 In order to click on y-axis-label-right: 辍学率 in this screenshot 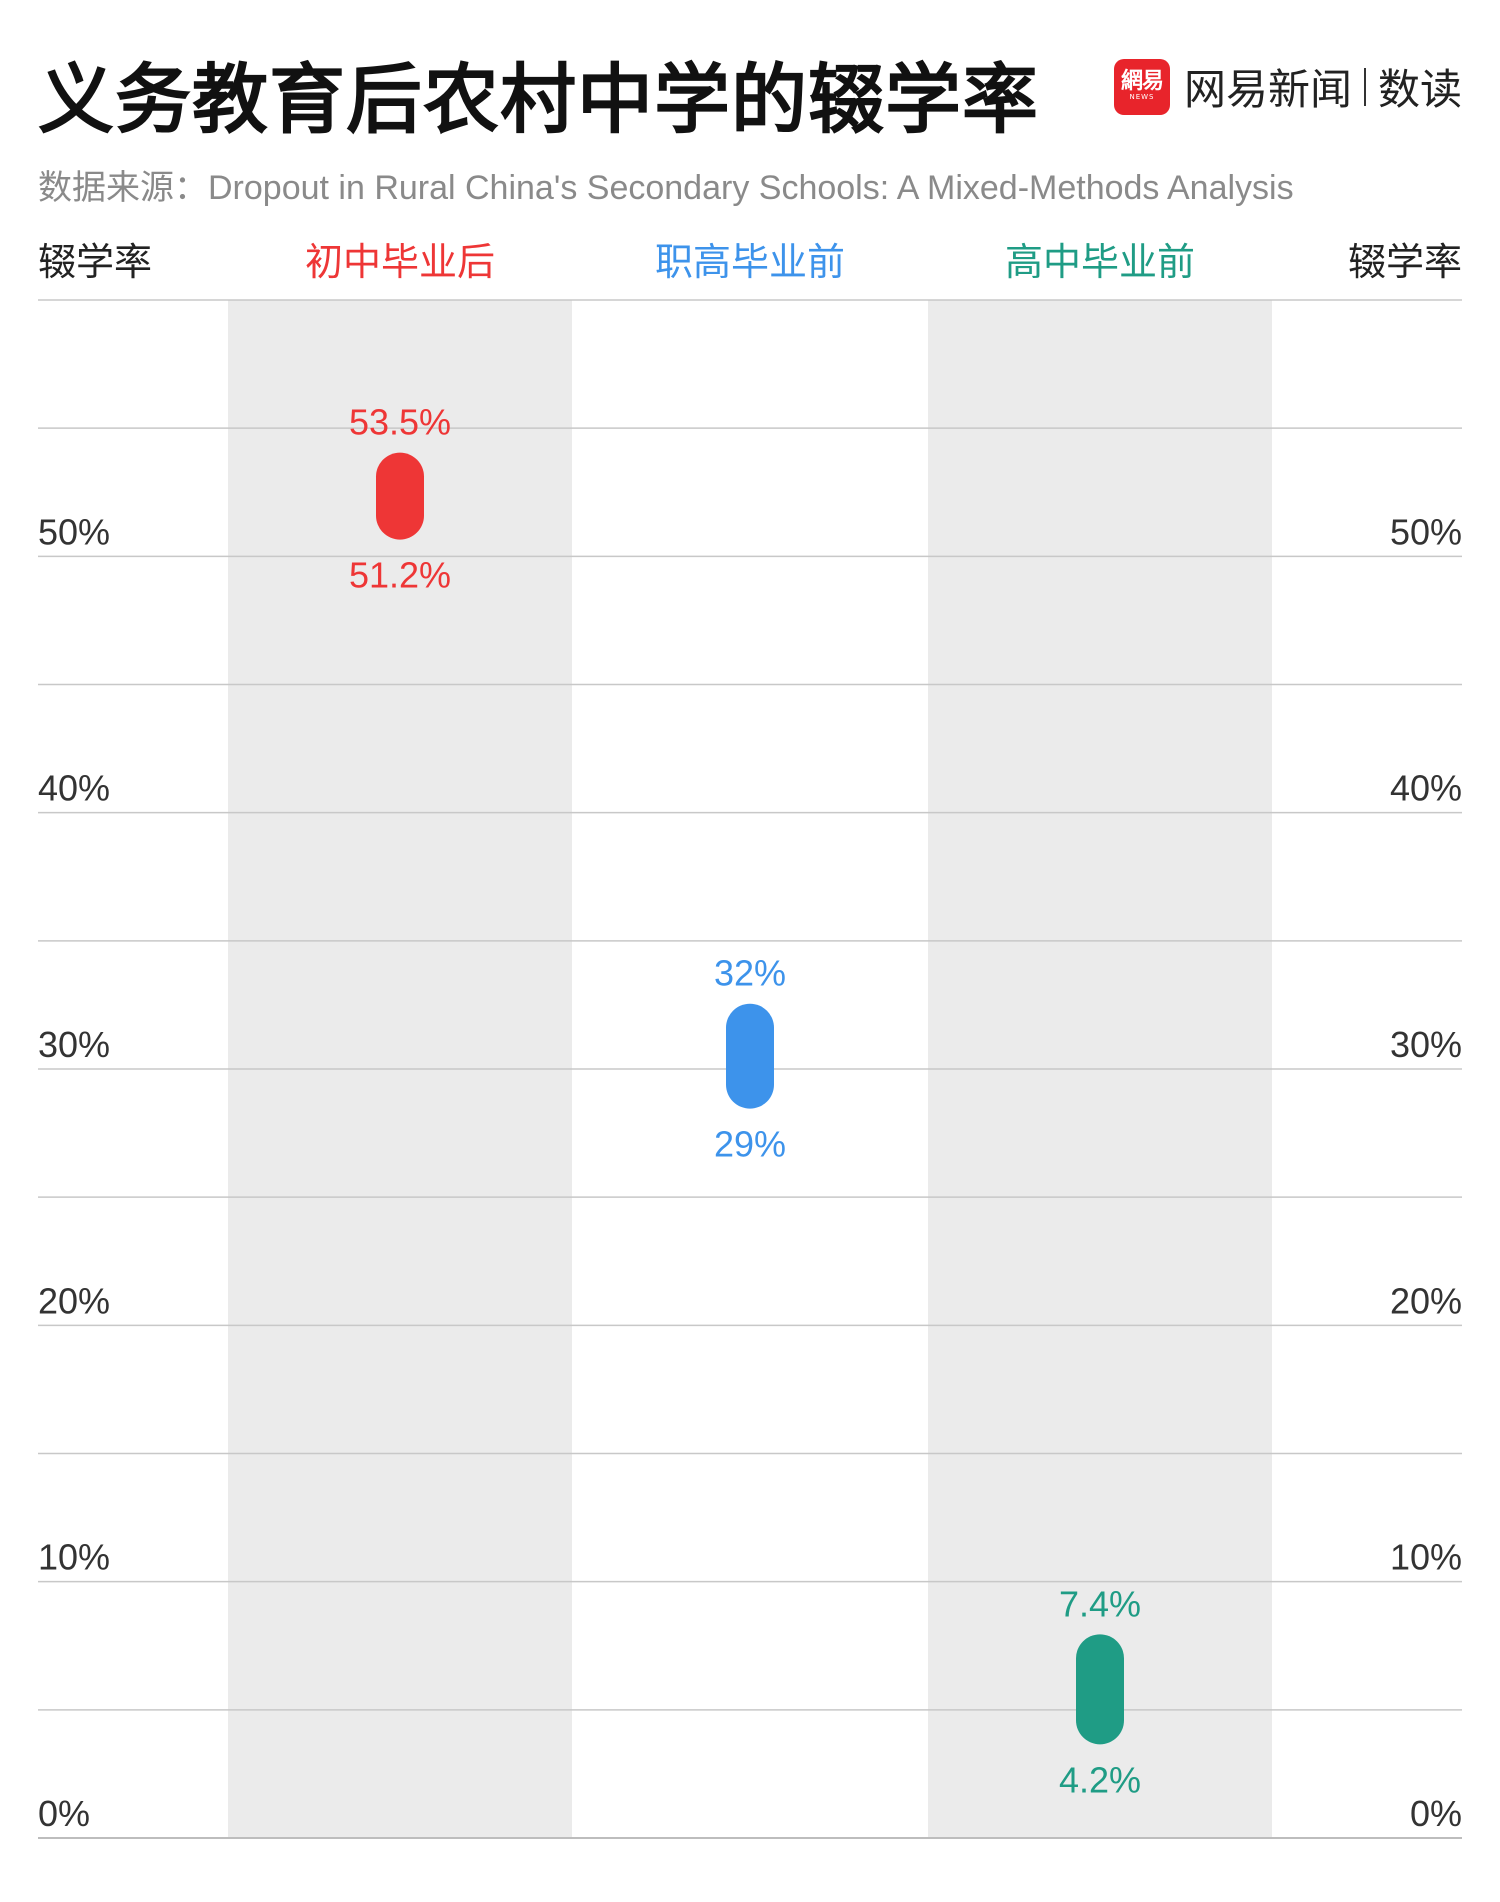, I will do `click(1405, 262)`.